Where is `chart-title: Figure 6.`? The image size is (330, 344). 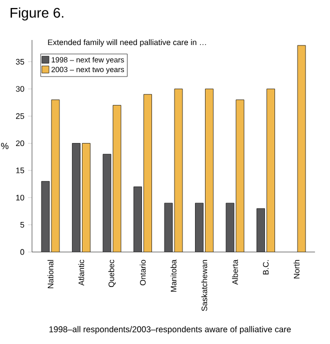 chart-title: Figure 6. is located at coordinates (37, 13).